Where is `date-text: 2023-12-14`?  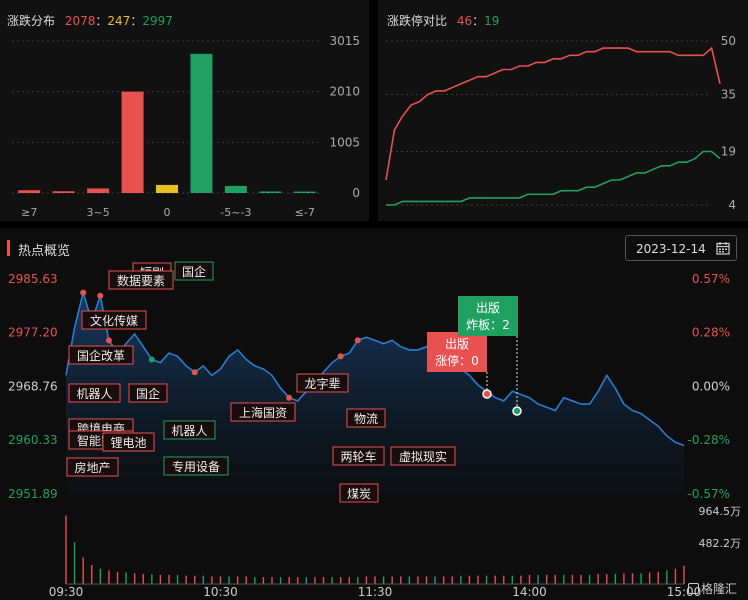 date-text: 2023-12-14 is located at coordinates (671, 249).